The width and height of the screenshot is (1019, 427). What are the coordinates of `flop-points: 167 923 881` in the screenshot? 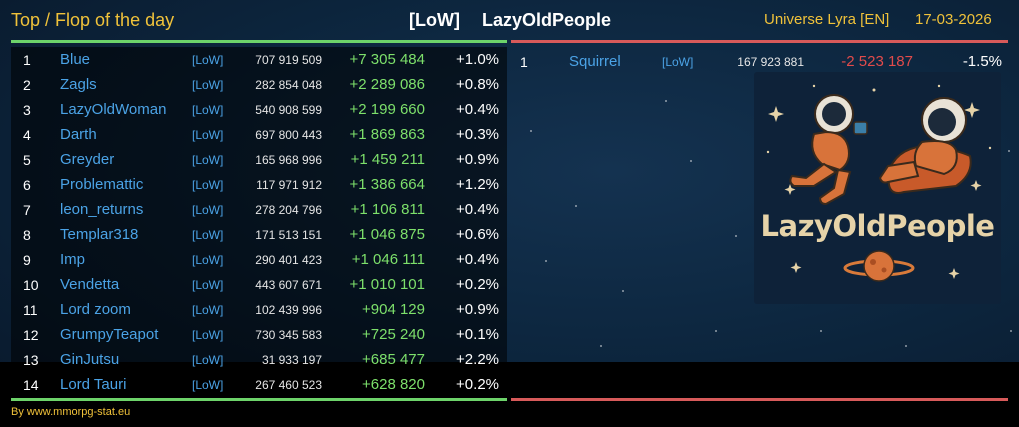 It's located at (770, 62).